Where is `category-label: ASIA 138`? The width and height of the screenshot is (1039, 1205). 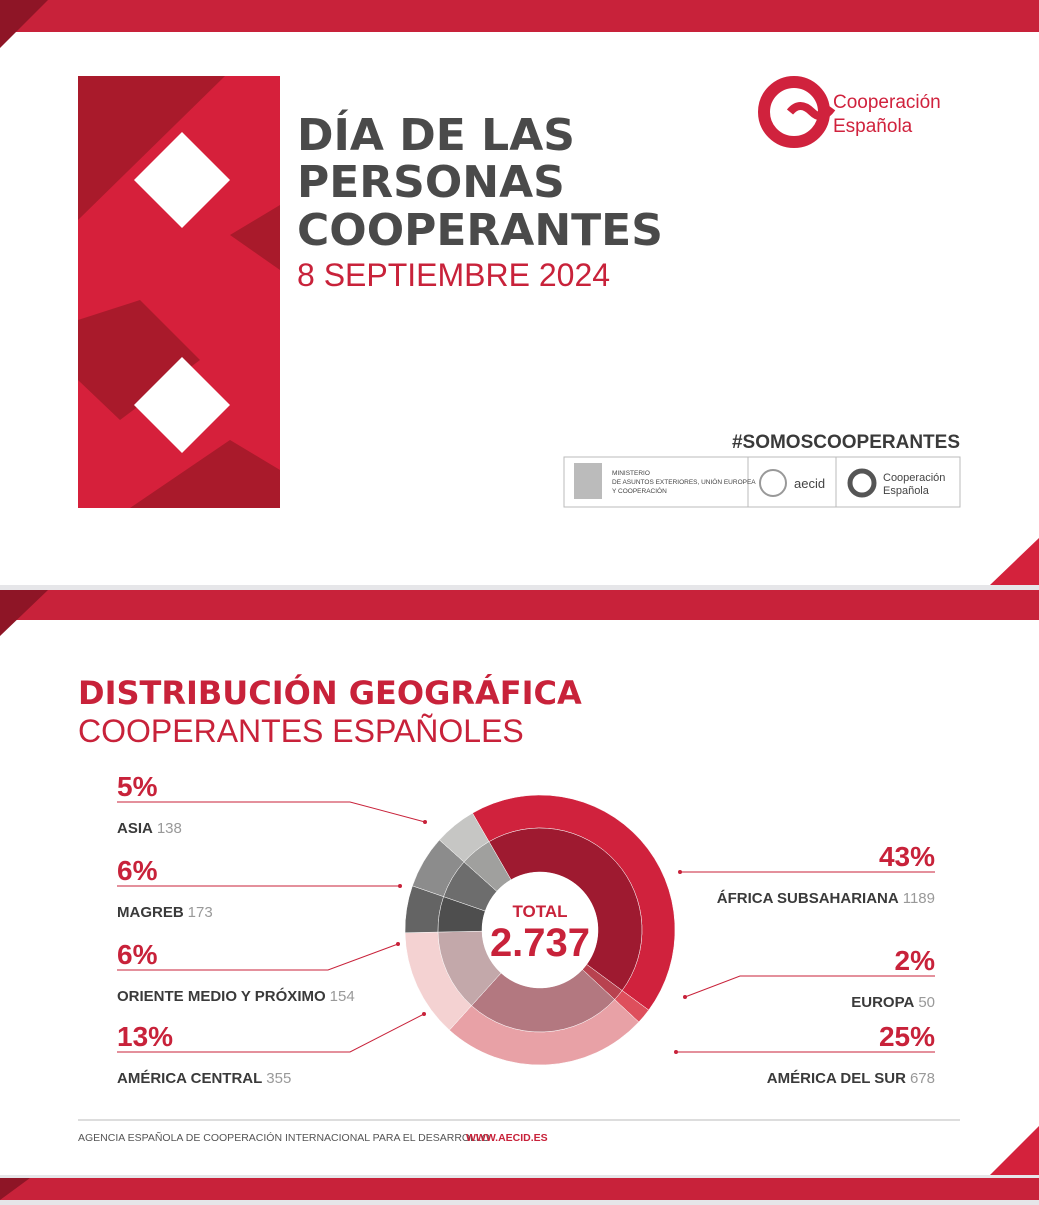
category-label: ASIA 138 is located at coordinates (149, 828).